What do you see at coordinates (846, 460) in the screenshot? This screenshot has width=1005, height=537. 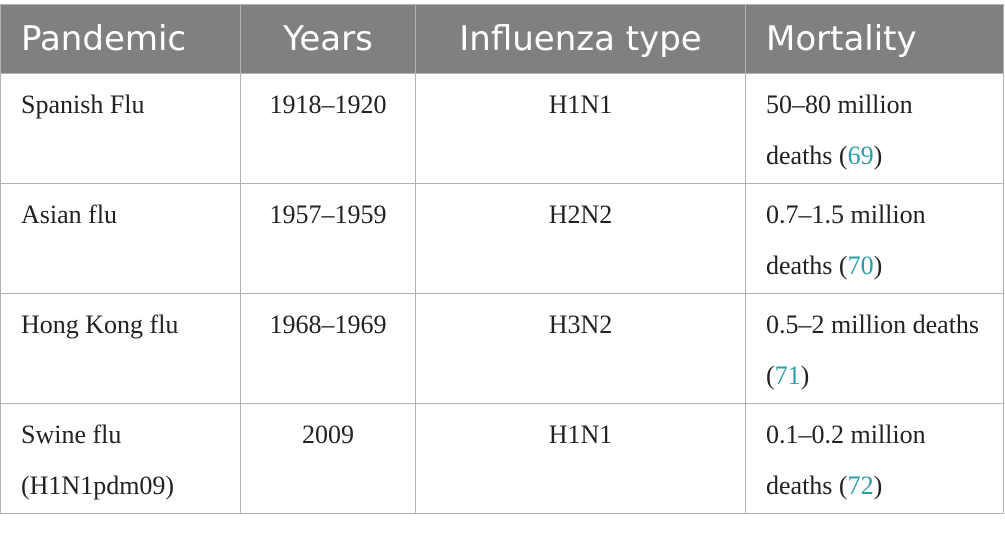 I see `mortality-text: 0.1–0.2 million deaths (` at bounding box center [846, 460].